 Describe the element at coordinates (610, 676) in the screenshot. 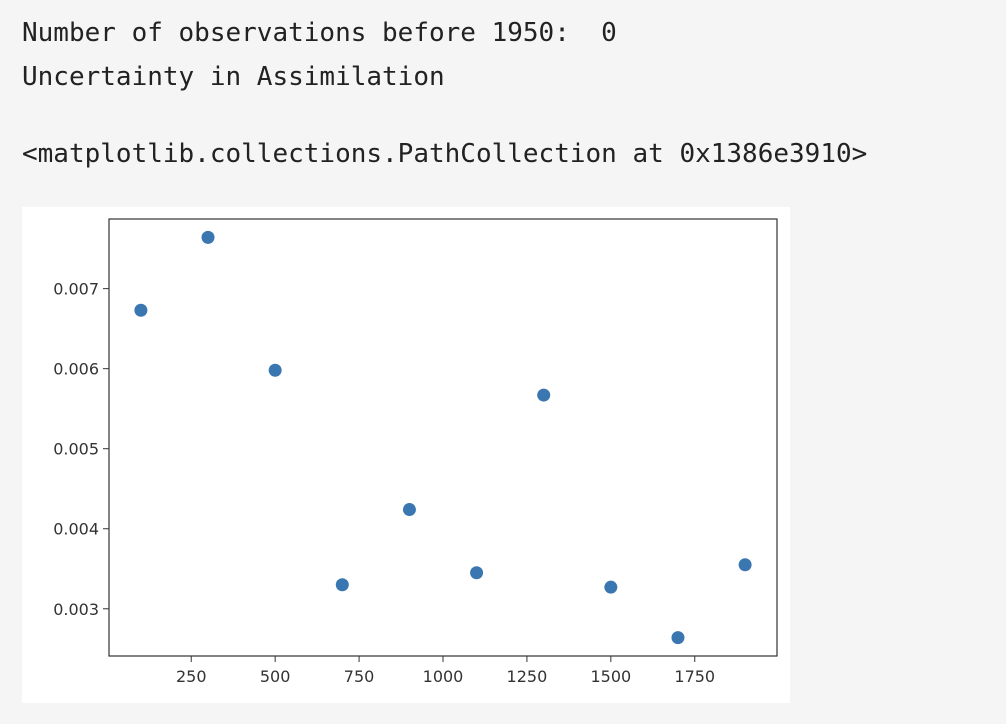

I see `x-tick-label: 1500` at that location.